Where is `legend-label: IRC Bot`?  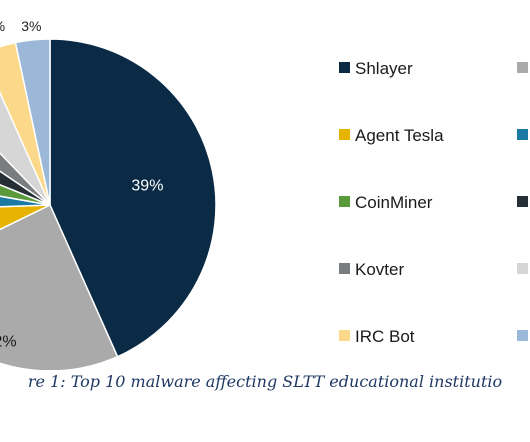 legend-label: IRC Bot is located at coordinates (385, 336).